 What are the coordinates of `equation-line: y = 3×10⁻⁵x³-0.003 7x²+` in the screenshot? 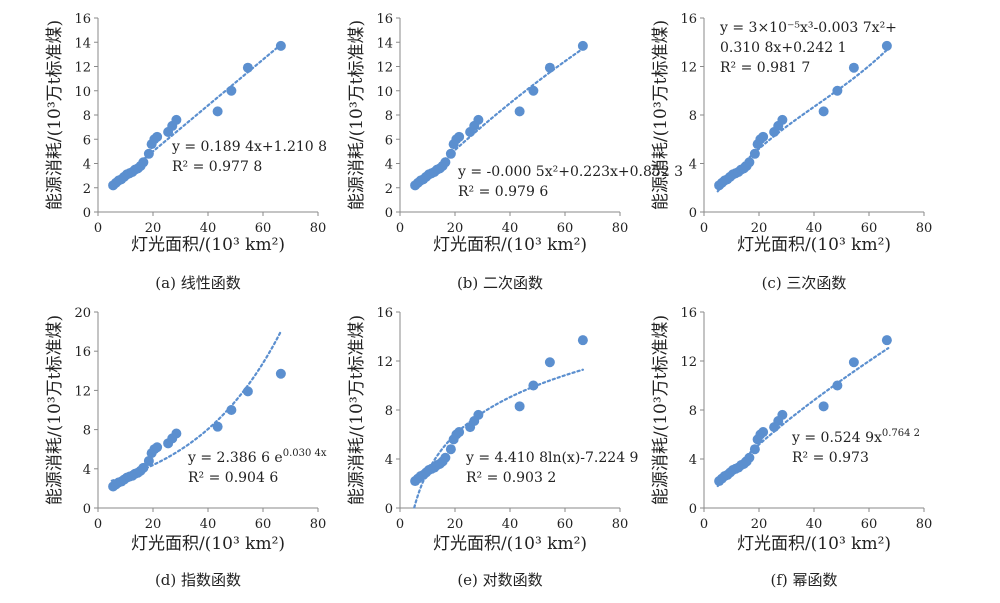 It's located at (808, 28).